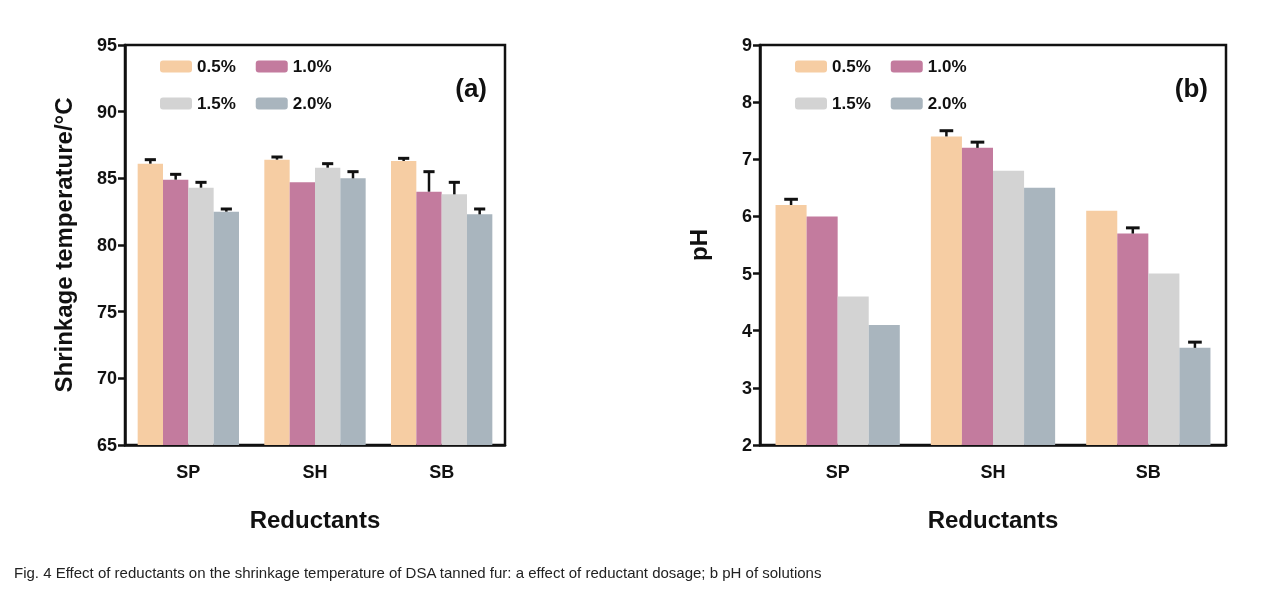 This screenshot has width=1282, height=613. Describe the element at coordinates (106, 45) in the screenshot. I see `y-tick-label: 95` at that location.